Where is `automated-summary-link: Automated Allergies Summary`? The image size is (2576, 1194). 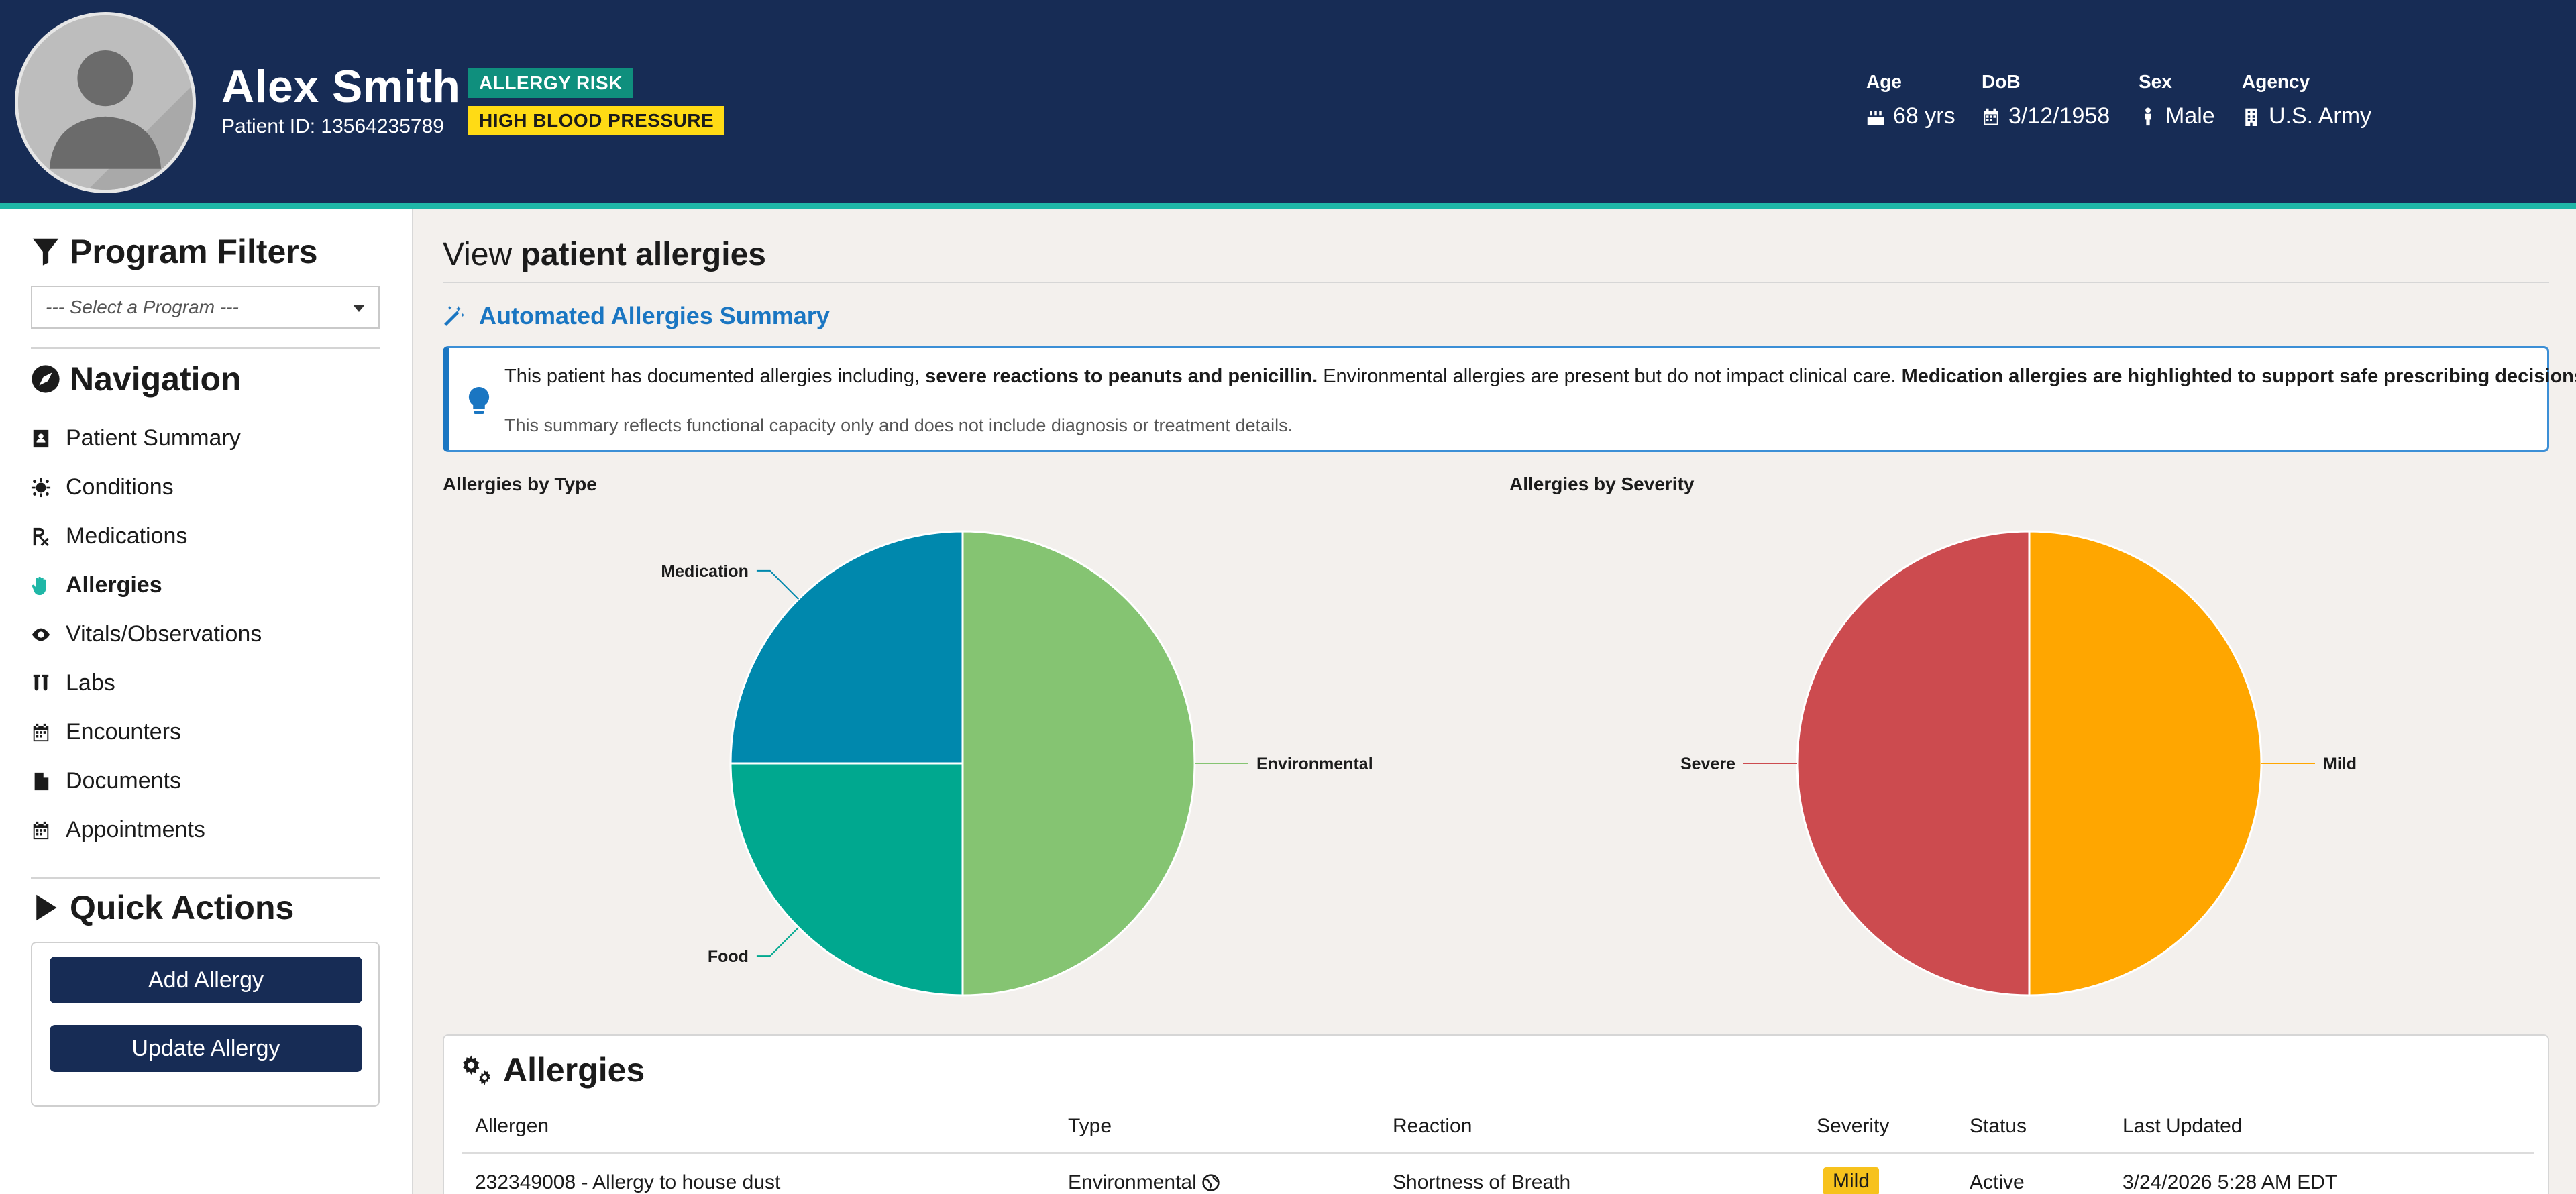 automated-summary-link: Automated Allergies Summary is located at coordinates (636, 316).